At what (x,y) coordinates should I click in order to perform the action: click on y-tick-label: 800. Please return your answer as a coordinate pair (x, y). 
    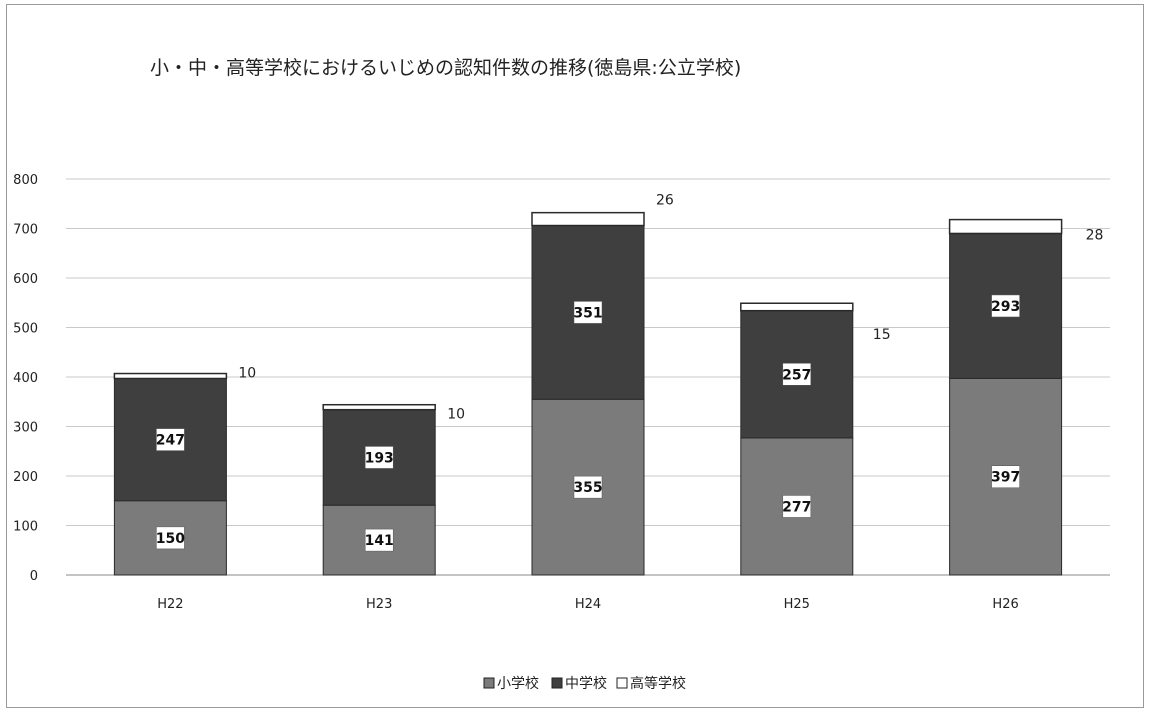
    Looking at the image, I should click on (25, 180).